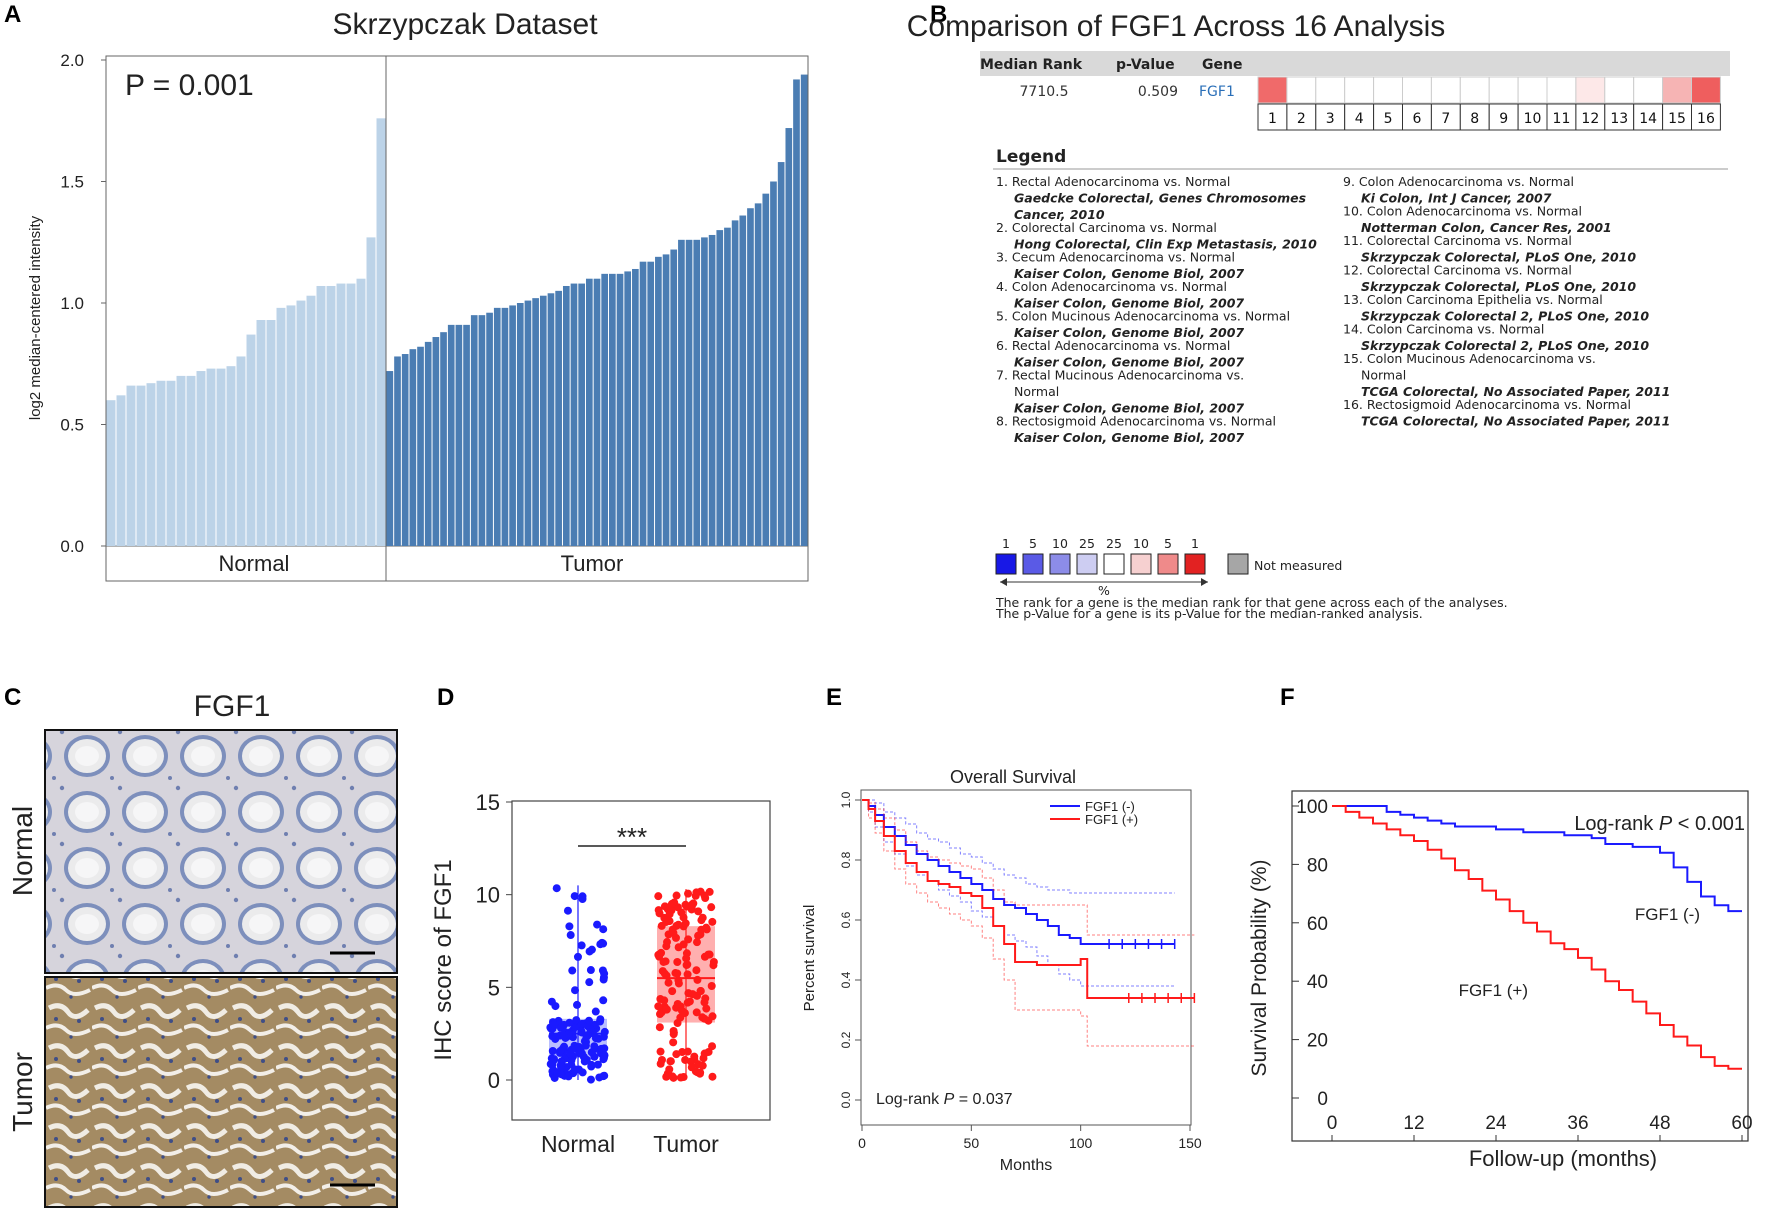 Image resolution: width=1779 pixels, height=1209 pixels. Describe the element at coordinates (1332, 1123) in the screenshot. I see `x-tick-label: 0` at that location.